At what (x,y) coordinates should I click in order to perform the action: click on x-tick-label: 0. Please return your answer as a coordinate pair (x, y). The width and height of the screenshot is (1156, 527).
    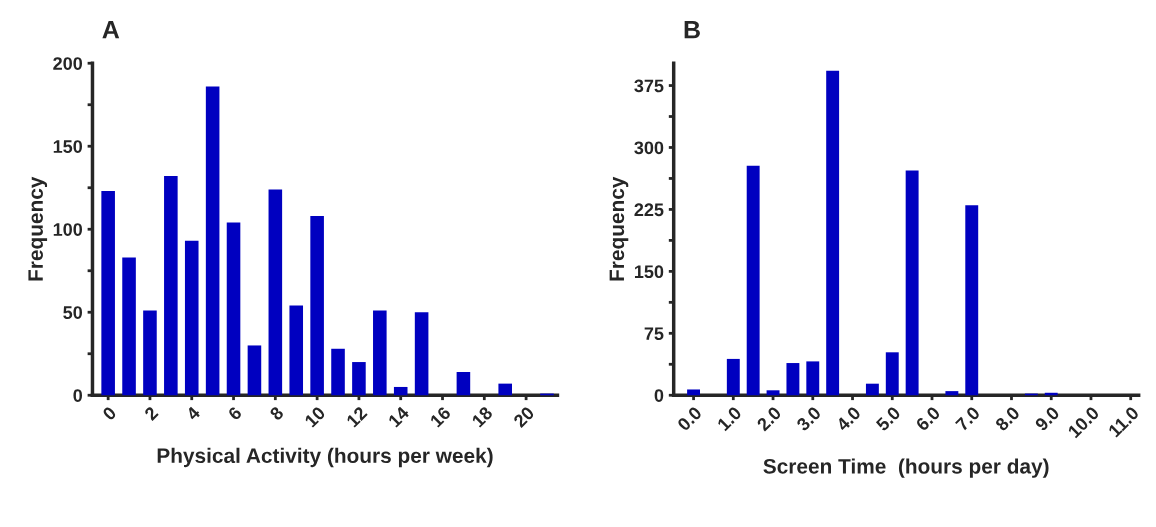
    Looking at the image, I should click on (109, 413).